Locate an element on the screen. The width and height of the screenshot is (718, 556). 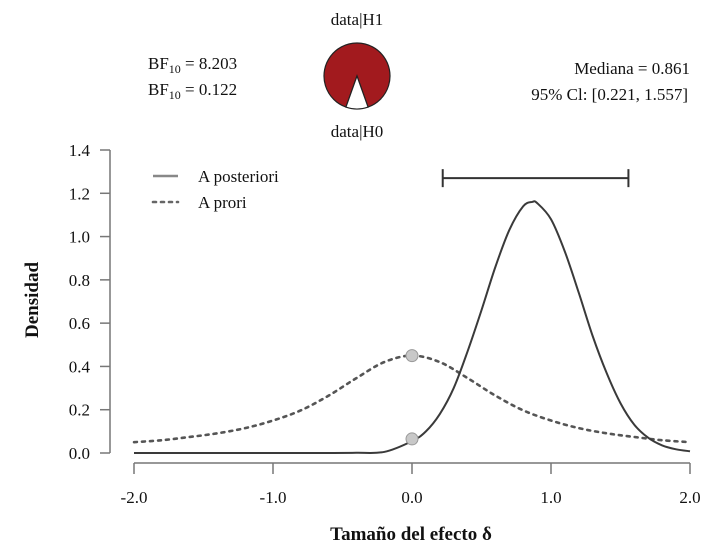
x-tick-label: 1.0 is located at coordinates (550, 497).